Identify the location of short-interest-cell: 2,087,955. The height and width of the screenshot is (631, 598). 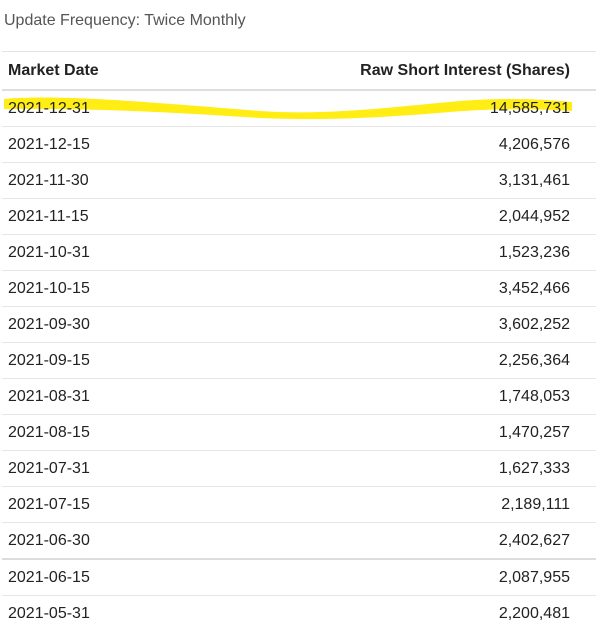
(449, 577).